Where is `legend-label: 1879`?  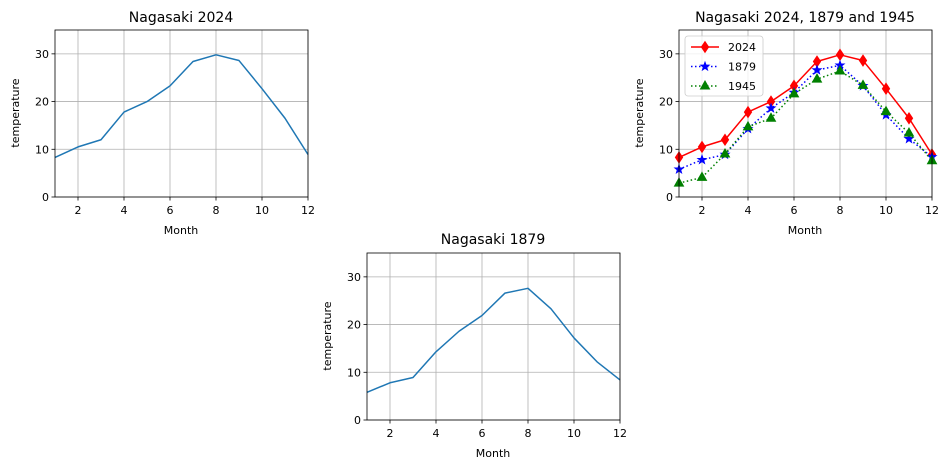
legend-label: 1879 is located at coordinates (742, 67).